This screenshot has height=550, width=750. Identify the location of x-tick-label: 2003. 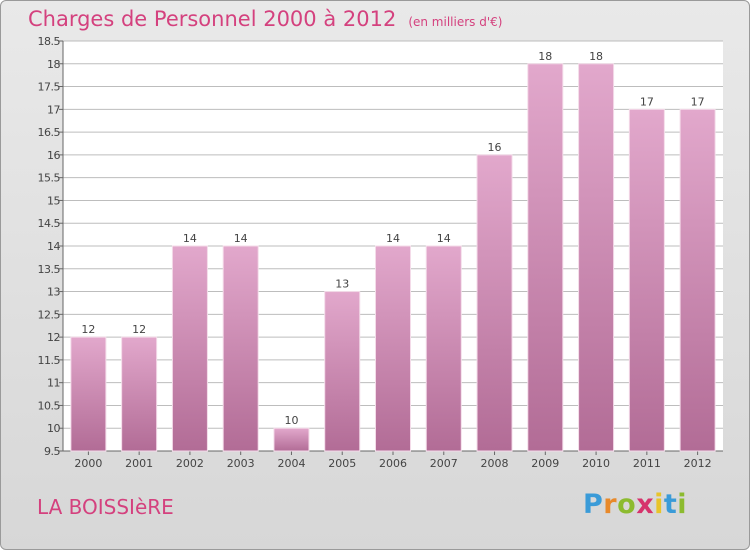
(241, 463).